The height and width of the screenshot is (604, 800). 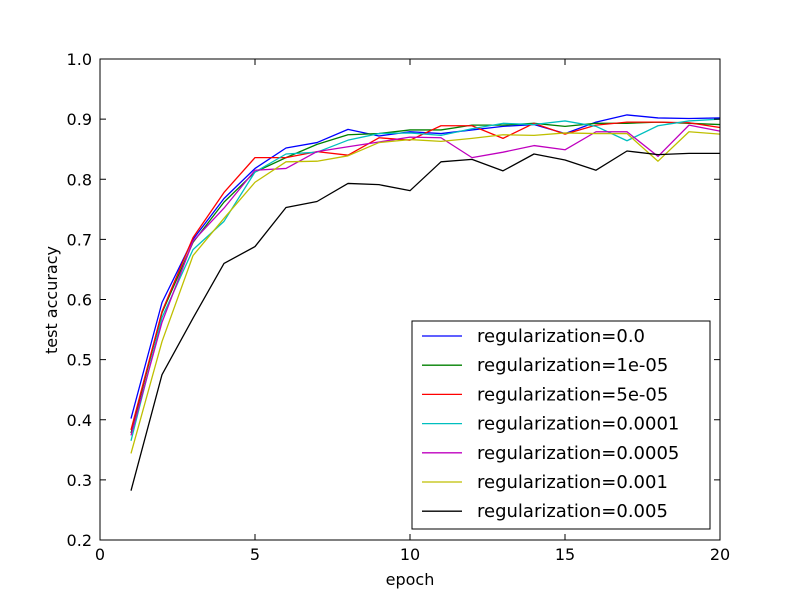 I want to click on legend-label: regularization=0.001, so click(x=572, y=482).